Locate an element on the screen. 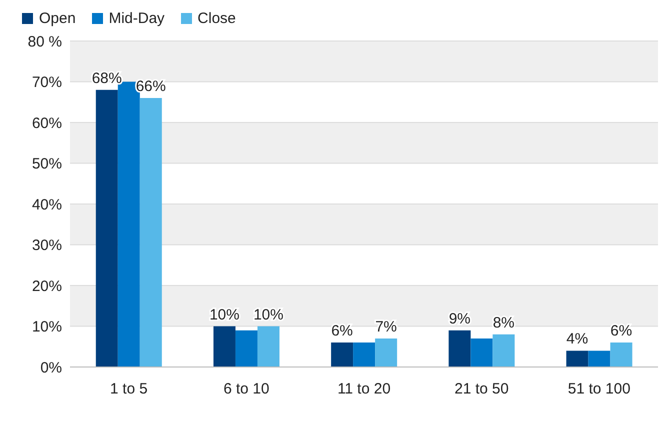 The height and width of the screenshot is (425, 672). x-tick-label: 1 to 5 is located at coordinates (129, 389).